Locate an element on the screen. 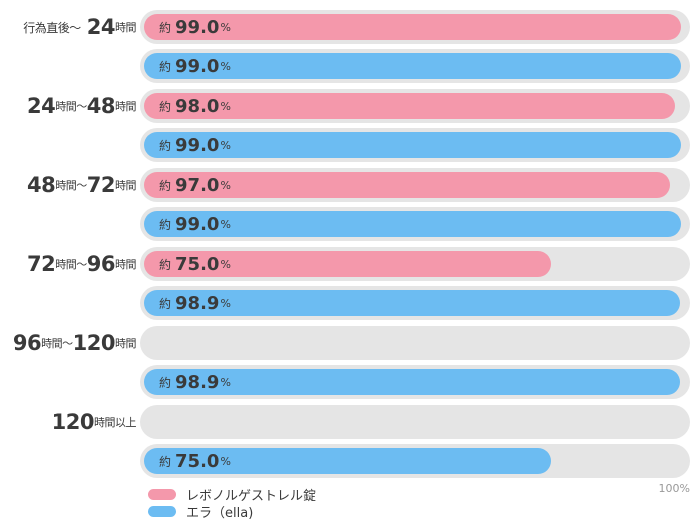 The width and height of the screenshot is (700, 530). value-label-levonorgestrel: 約 99.0% is located at coordinates (195, 27).